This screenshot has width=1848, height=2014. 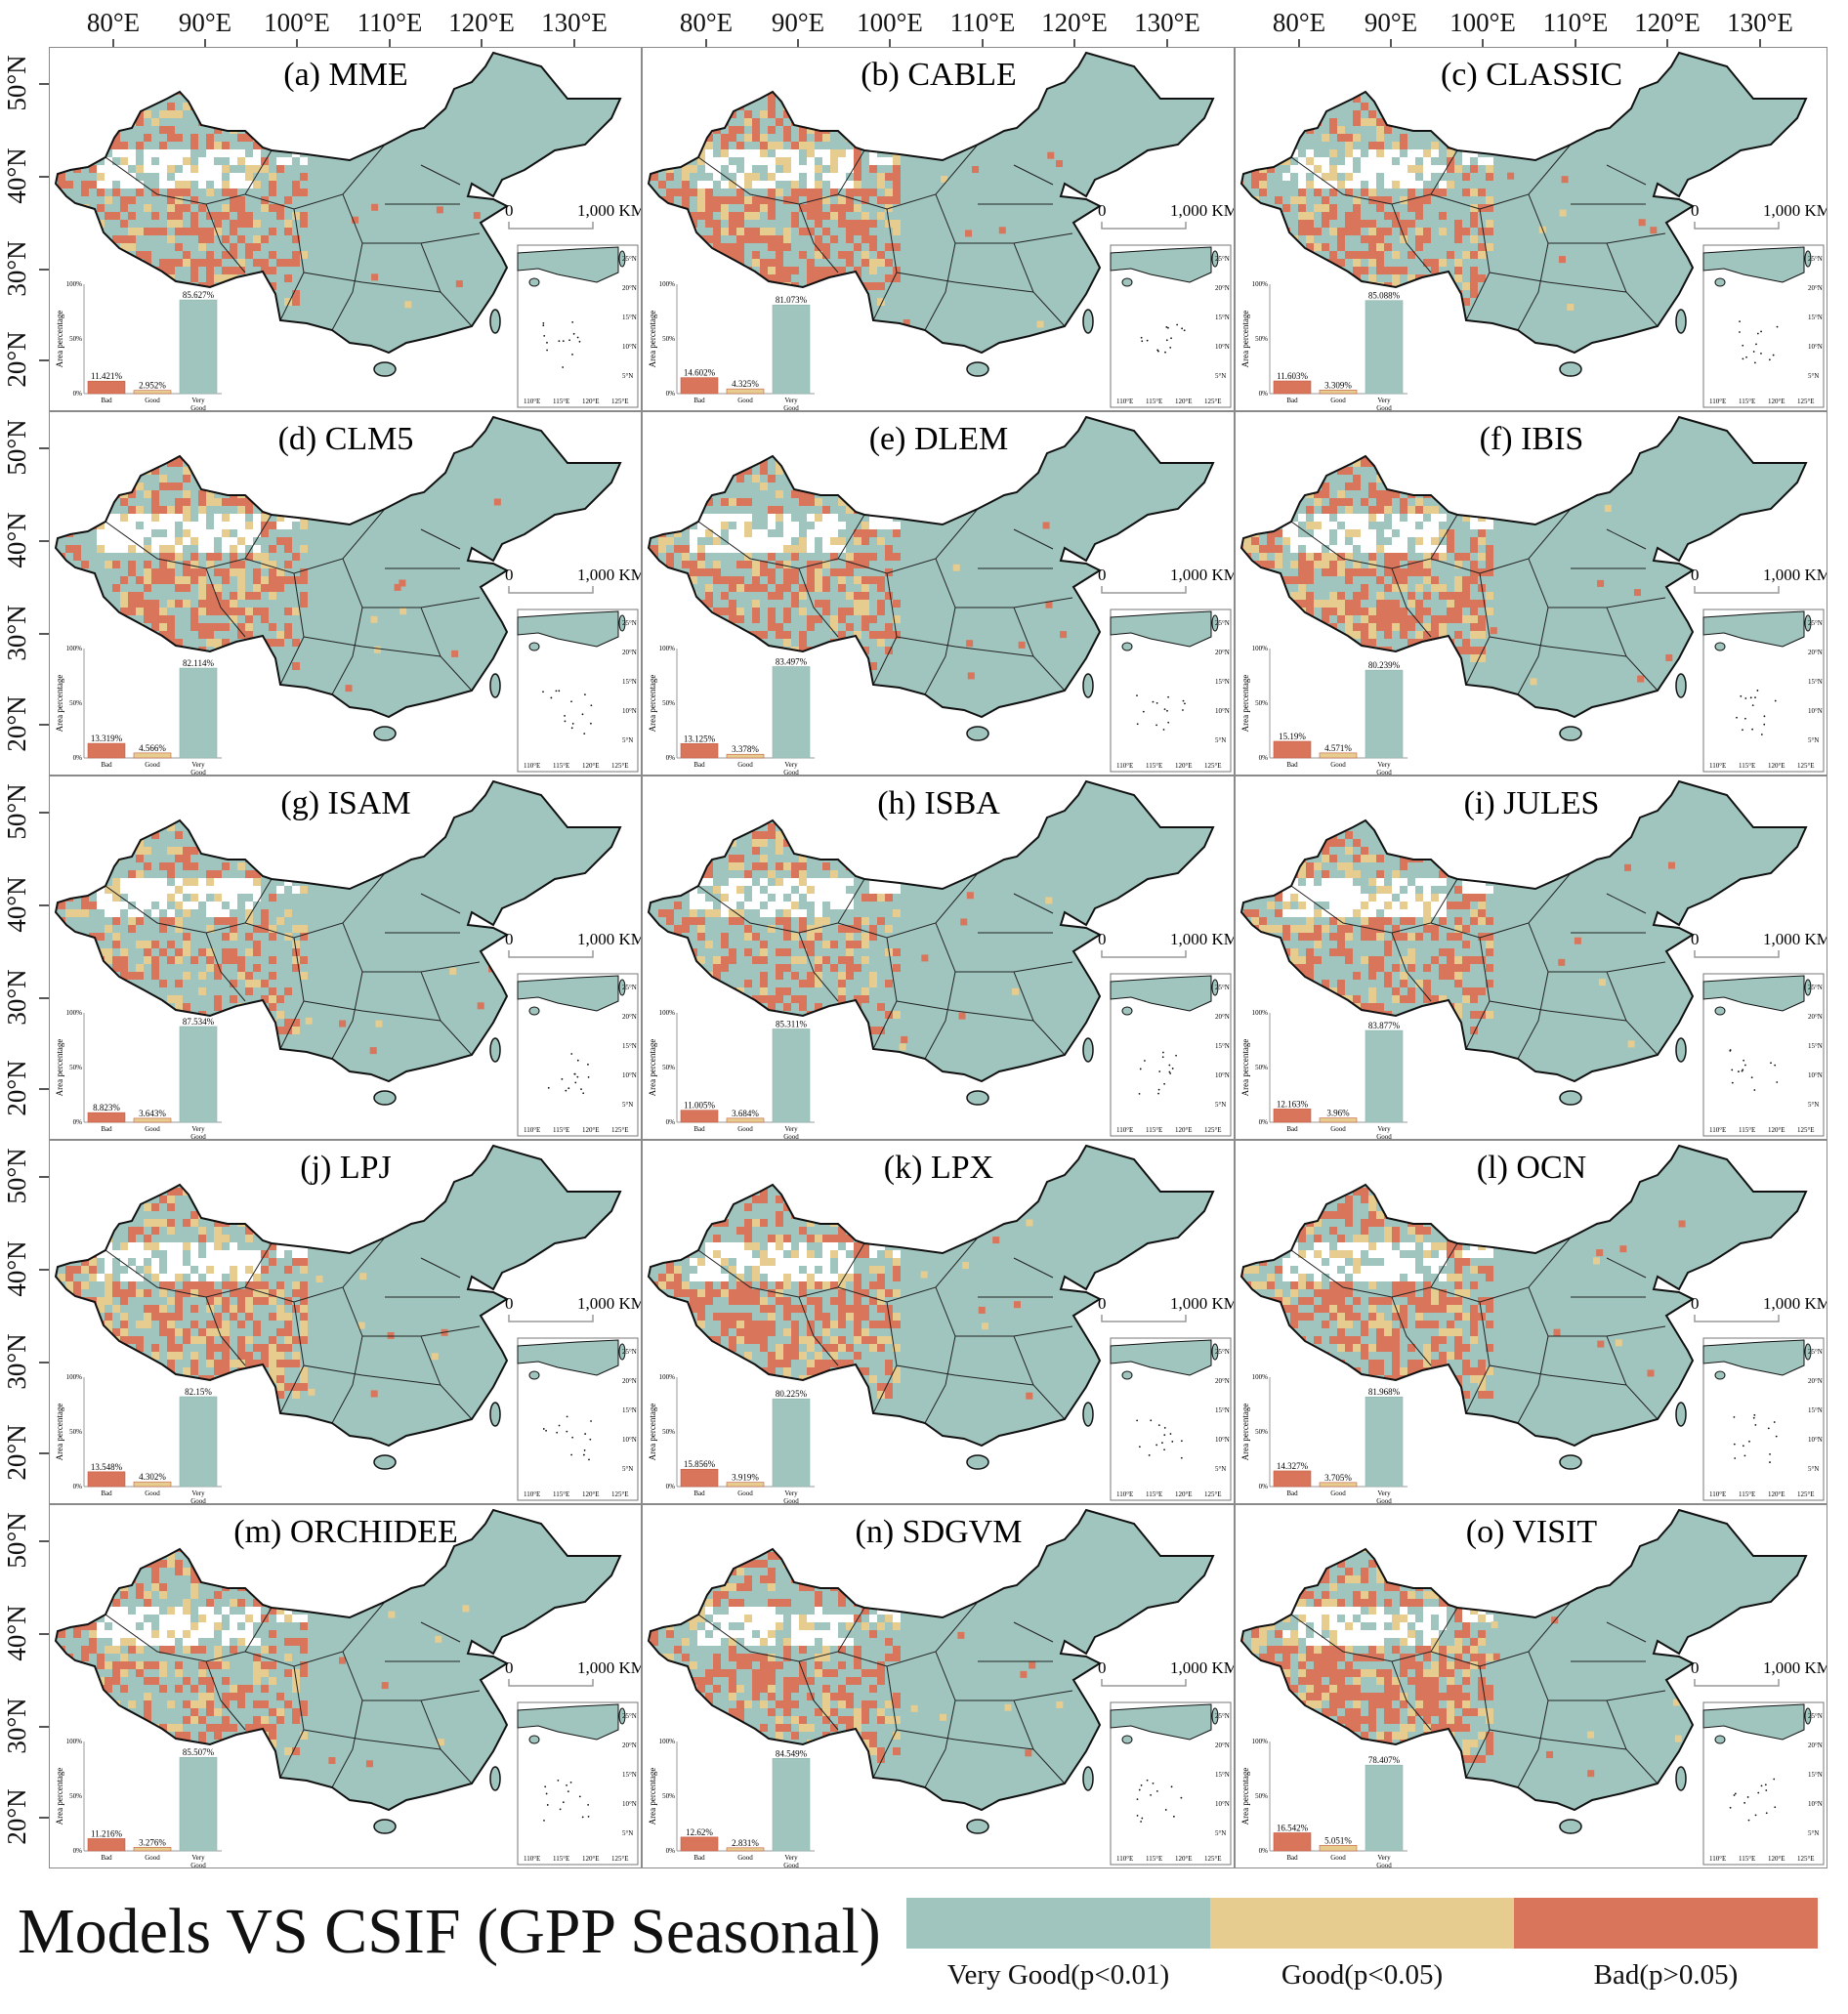 I want to click on china-land, so click(x=338, y=567).